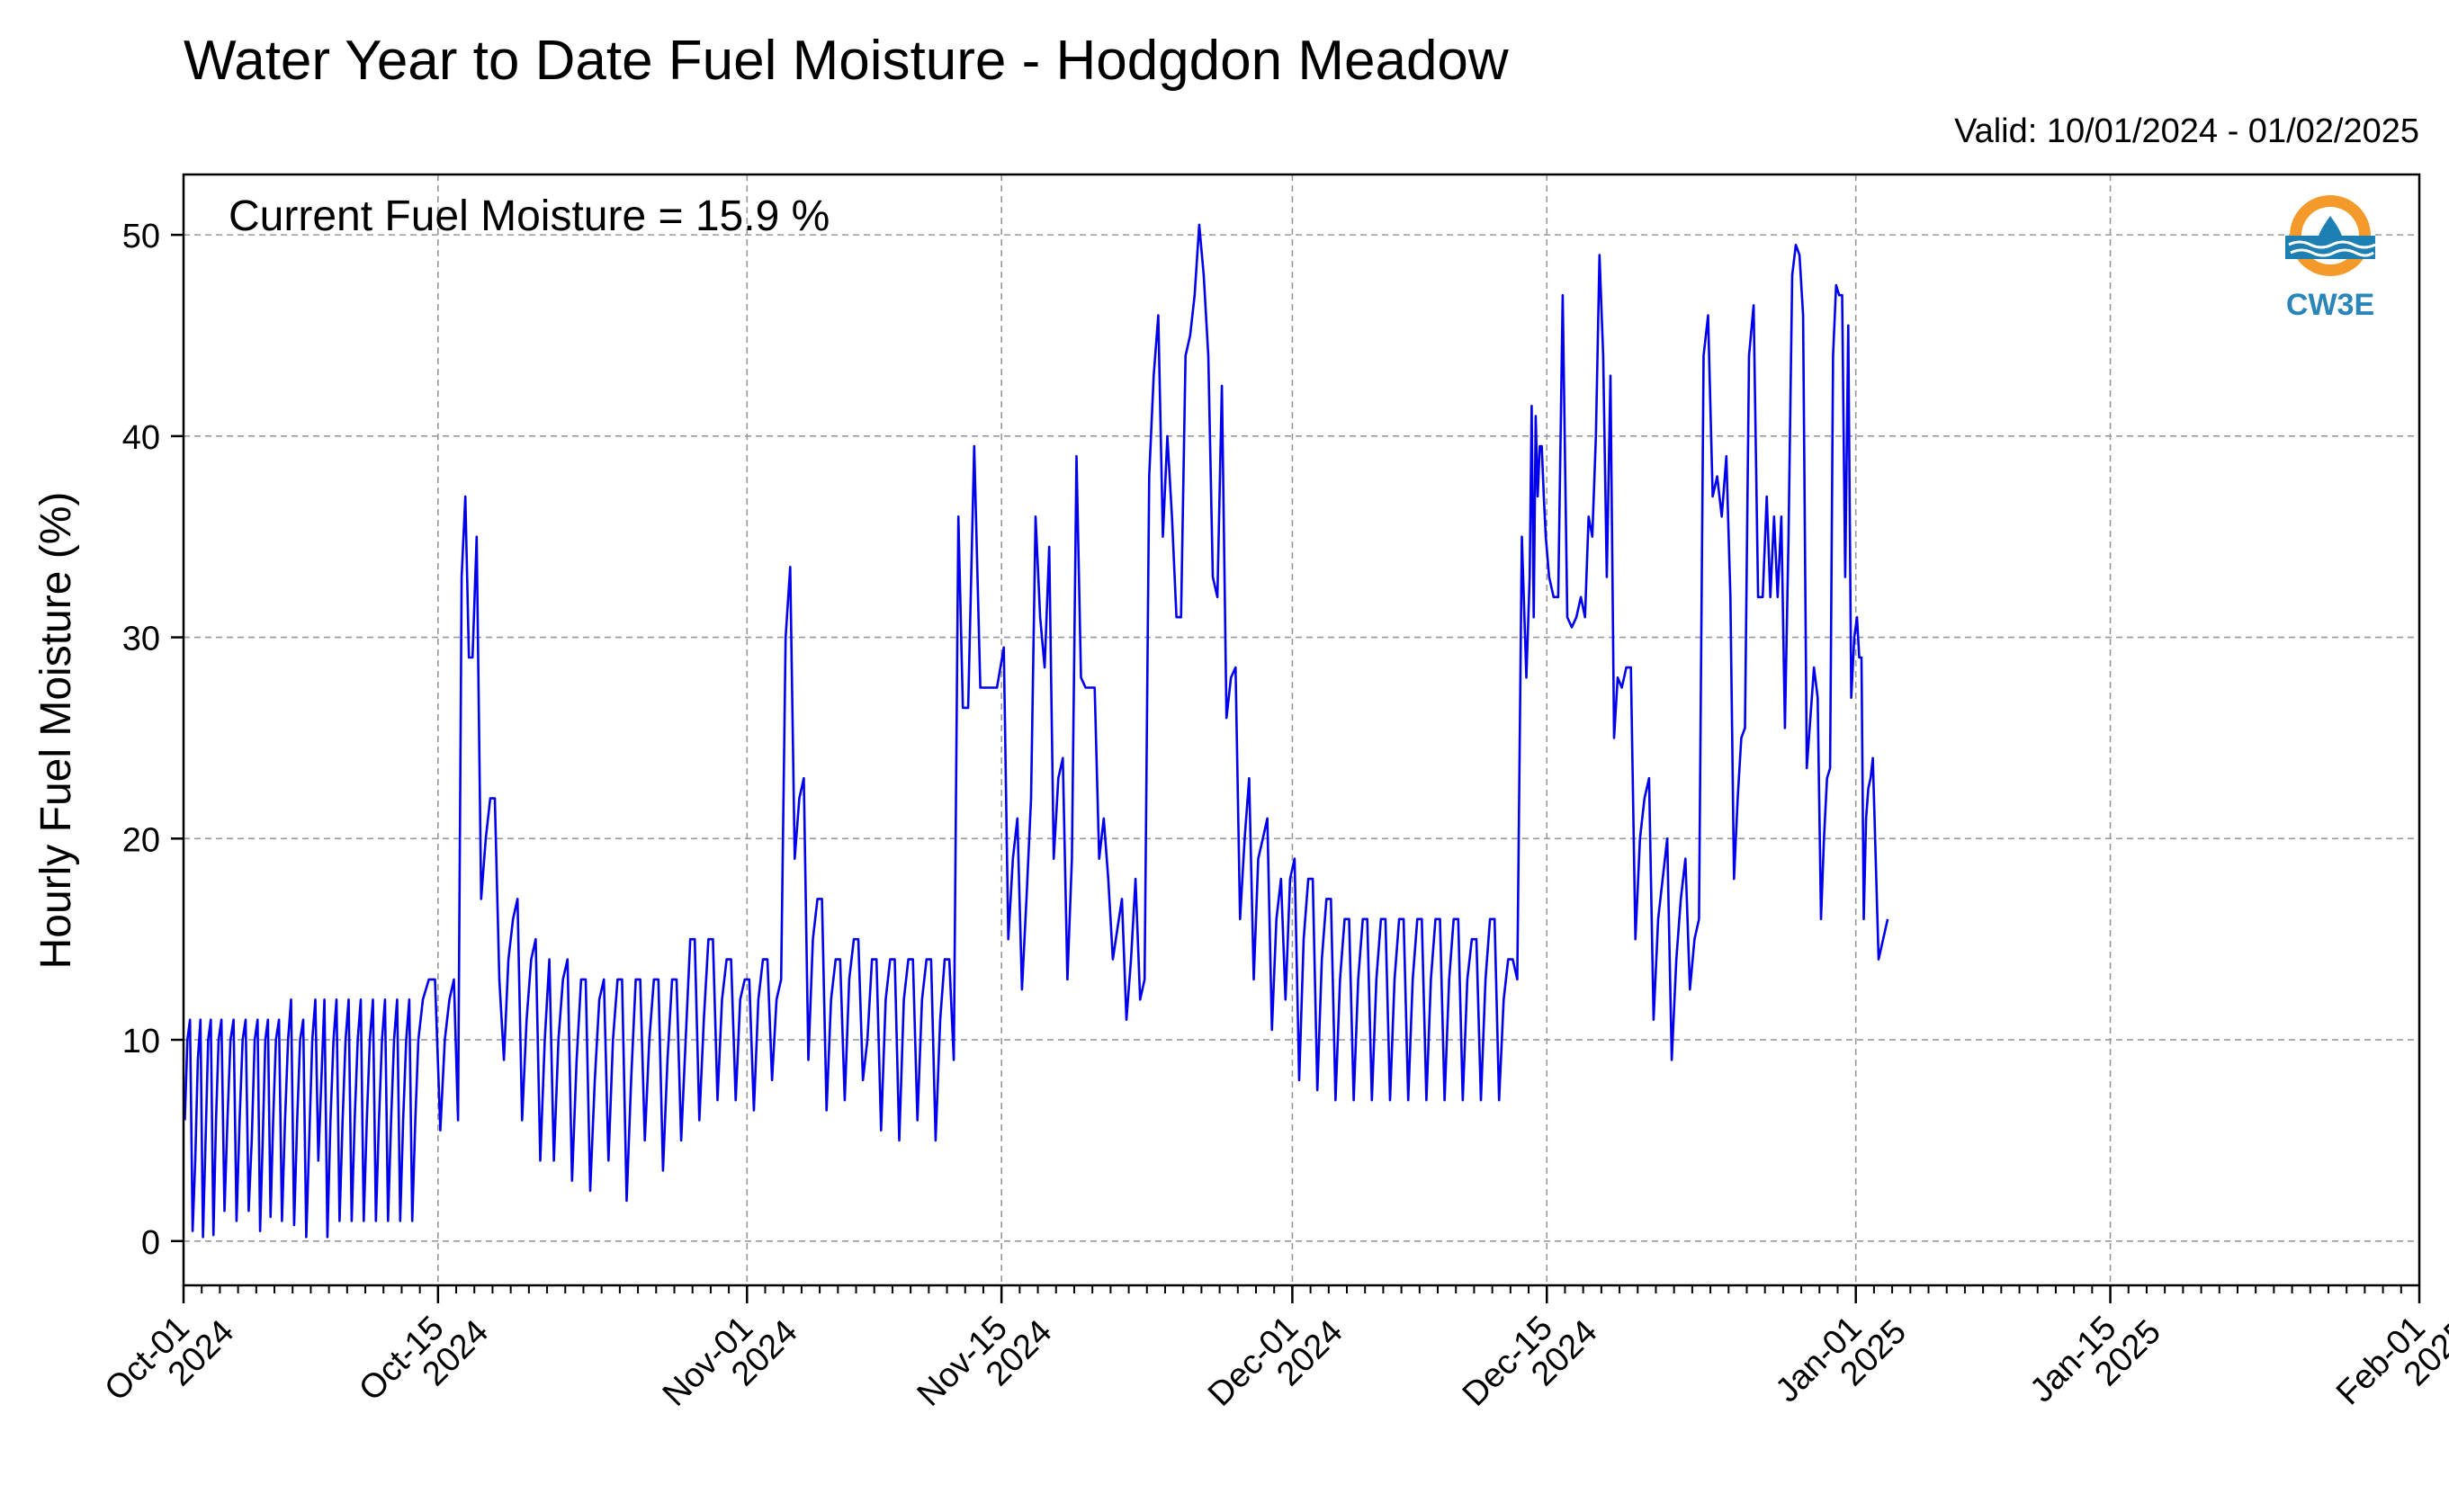 The height and width of the screenshot is (1512, 2449). Describe the element at coordinates (141, 1041) in the screenshot. I see `y-tick-label: 10` at that location.